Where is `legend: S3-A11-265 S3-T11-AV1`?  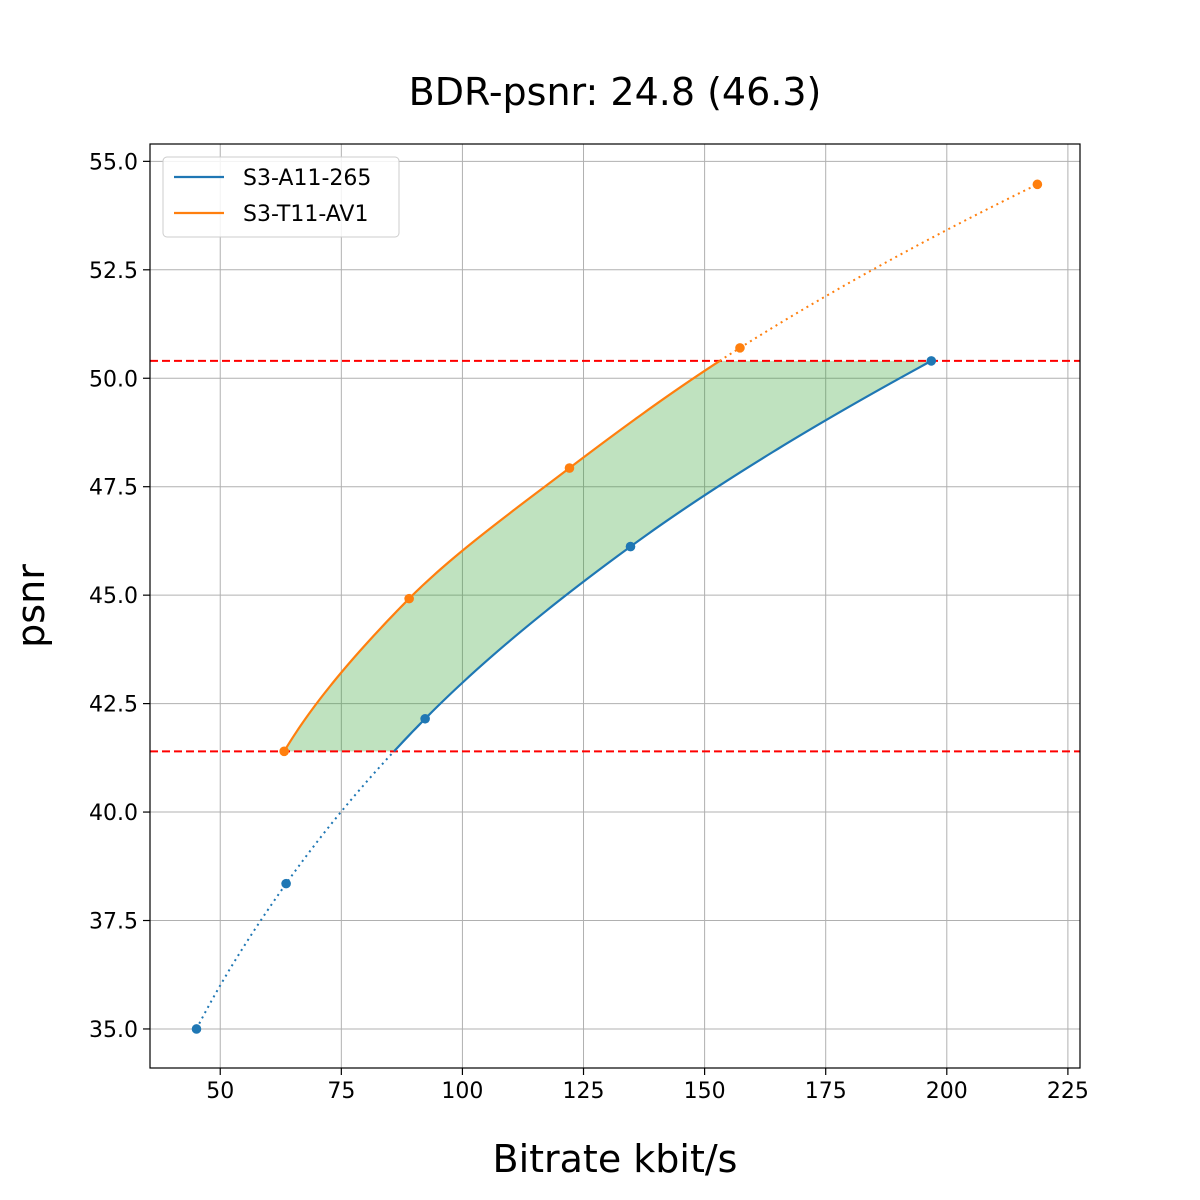 legend: S3-A11-265 S3-T11-AV1 is located at coordinates (281, 197).